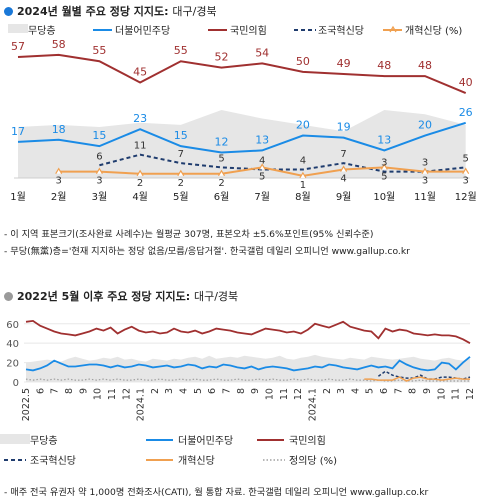 The width and height of the screenshot is (497, 504). I want to click on y-tick-label: 0, so click(16, 383).